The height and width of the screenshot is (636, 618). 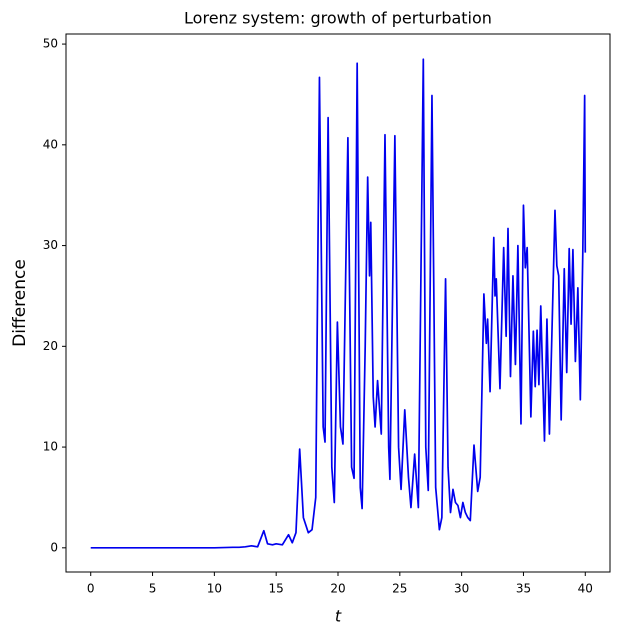 What do you see at coordinates (337, 589) in the screenshot?
I see `x-tick-label: 20` at bounding box center [337, 589].